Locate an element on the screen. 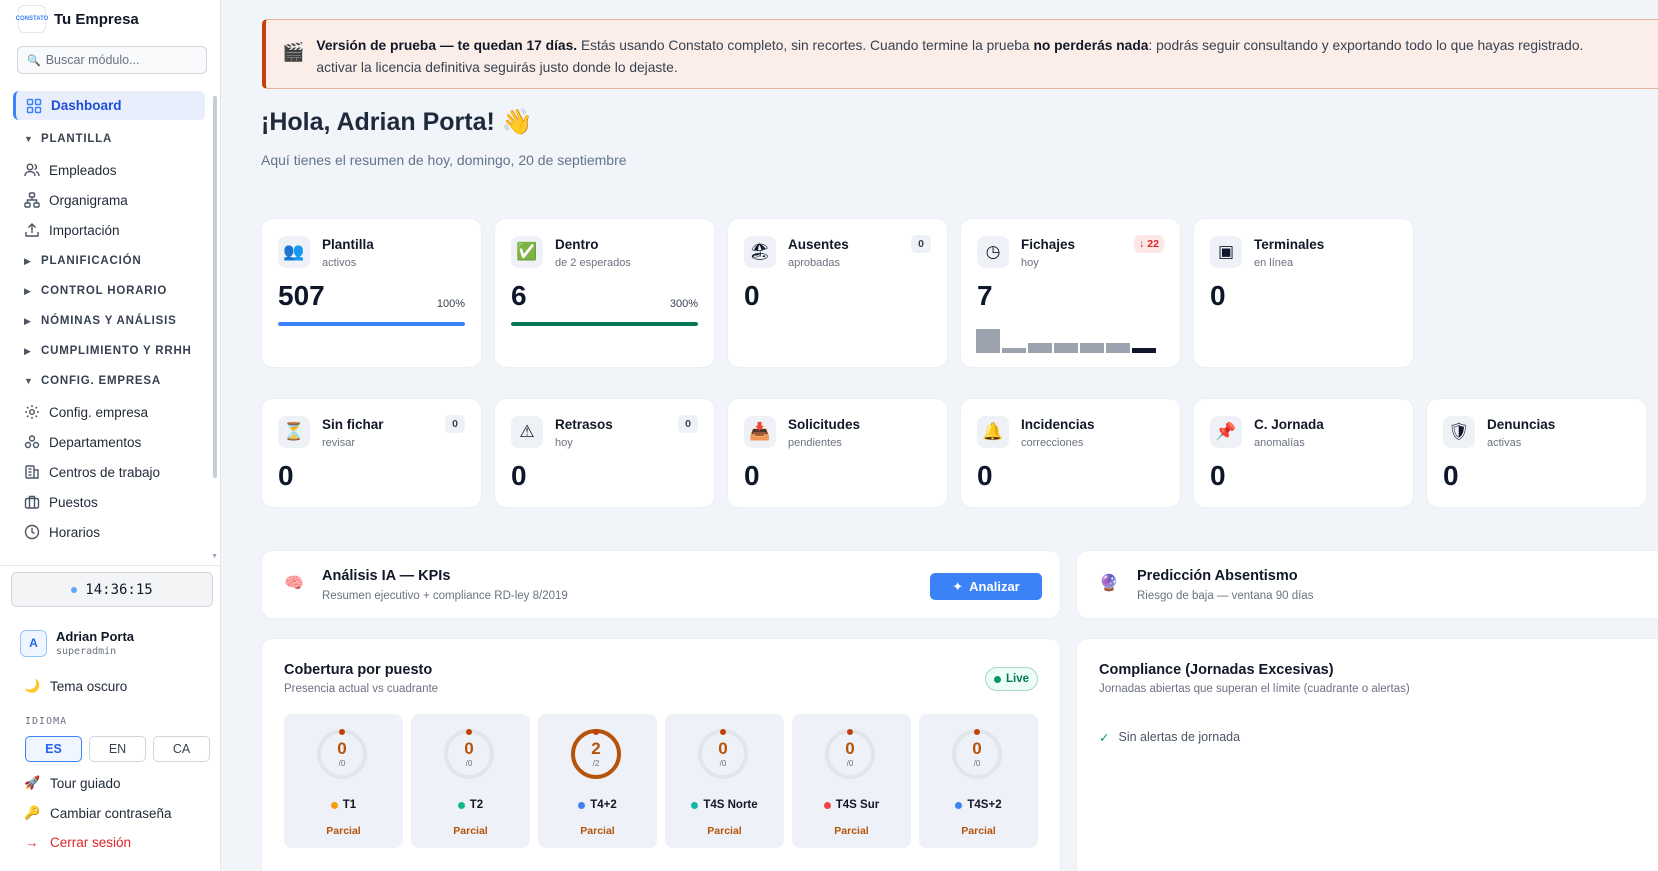 This screenshot has width=1658, height=871. lang-en-button: EN is located at coordinates (117, 749).